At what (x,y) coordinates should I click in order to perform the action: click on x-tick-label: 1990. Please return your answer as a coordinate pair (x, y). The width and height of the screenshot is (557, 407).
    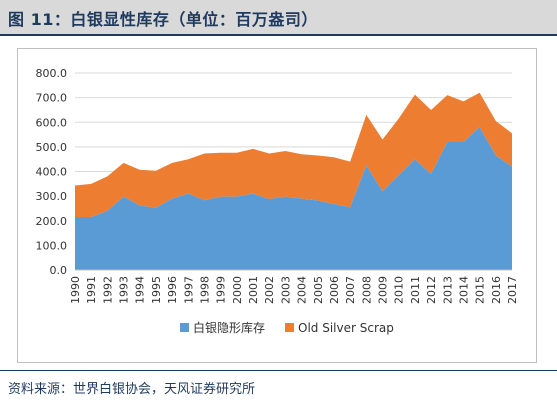
    Looking at the image, I should click on (75, 290).